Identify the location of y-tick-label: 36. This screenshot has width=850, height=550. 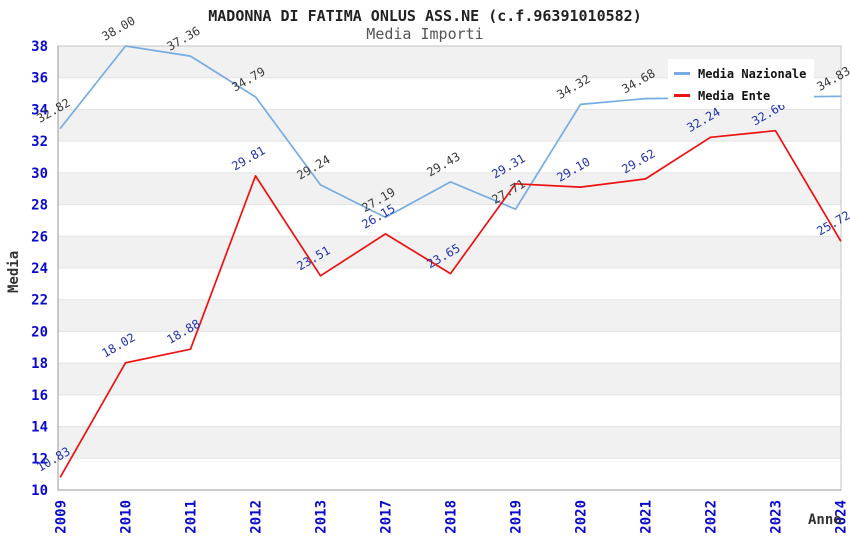
(39, 79).